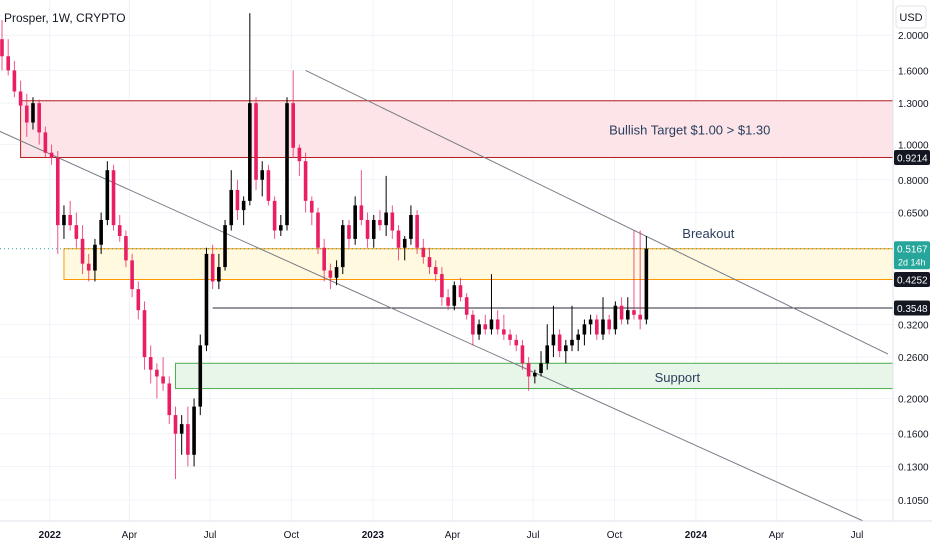  What do you see at coordinates (913, 501) in the screenshot?
I see `price-tick-label: 0.1050` at bounding box center [913, 501].